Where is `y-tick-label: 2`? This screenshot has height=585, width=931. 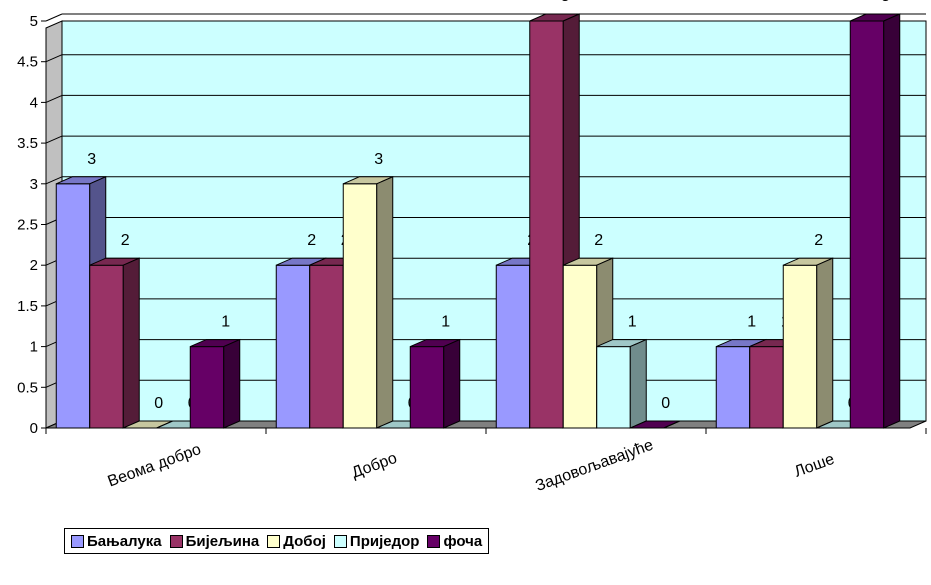
y-tick-label: 2 is located at coordinates (34, 265).